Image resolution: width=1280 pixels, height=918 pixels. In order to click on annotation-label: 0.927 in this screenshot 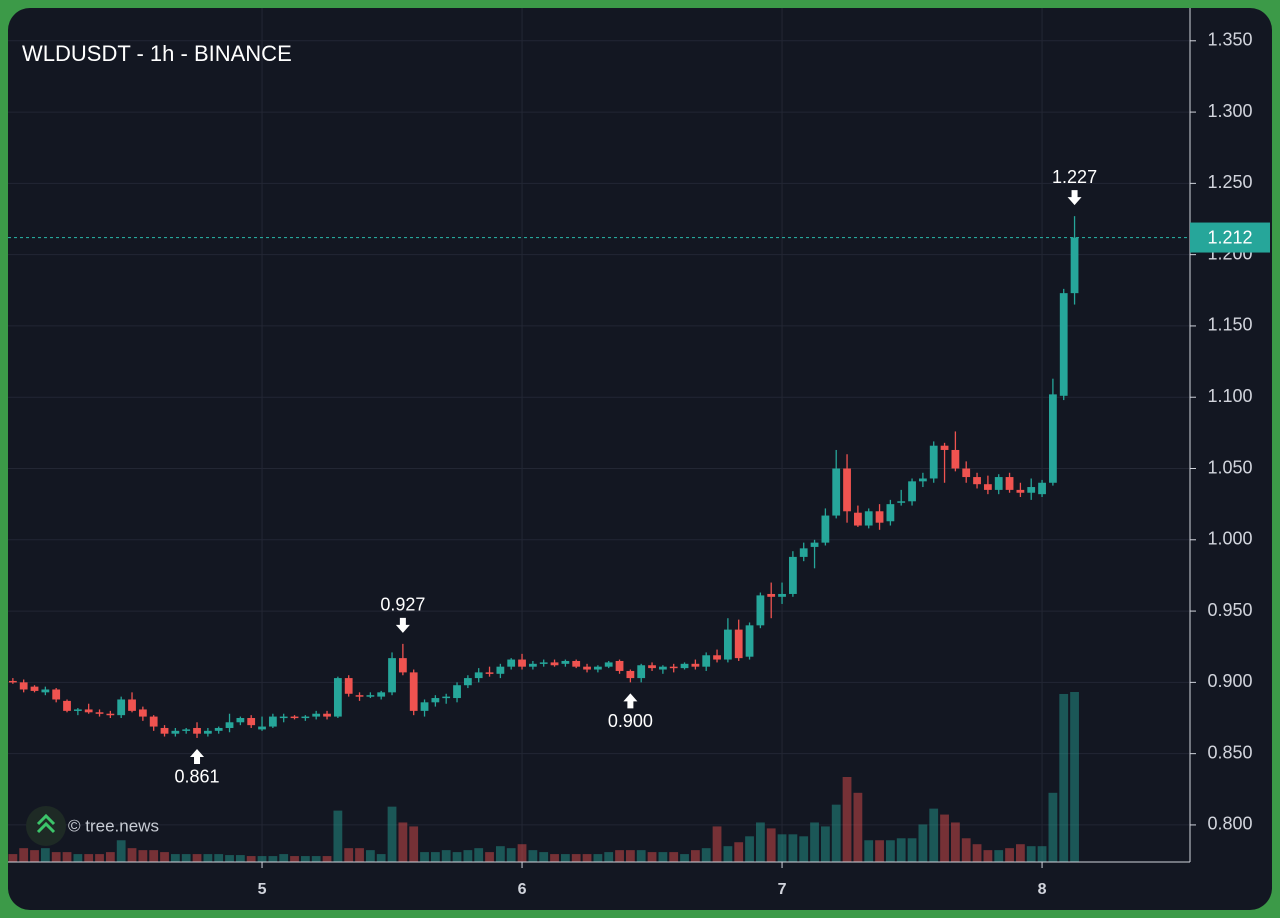, I will do `click(402, 605)`.